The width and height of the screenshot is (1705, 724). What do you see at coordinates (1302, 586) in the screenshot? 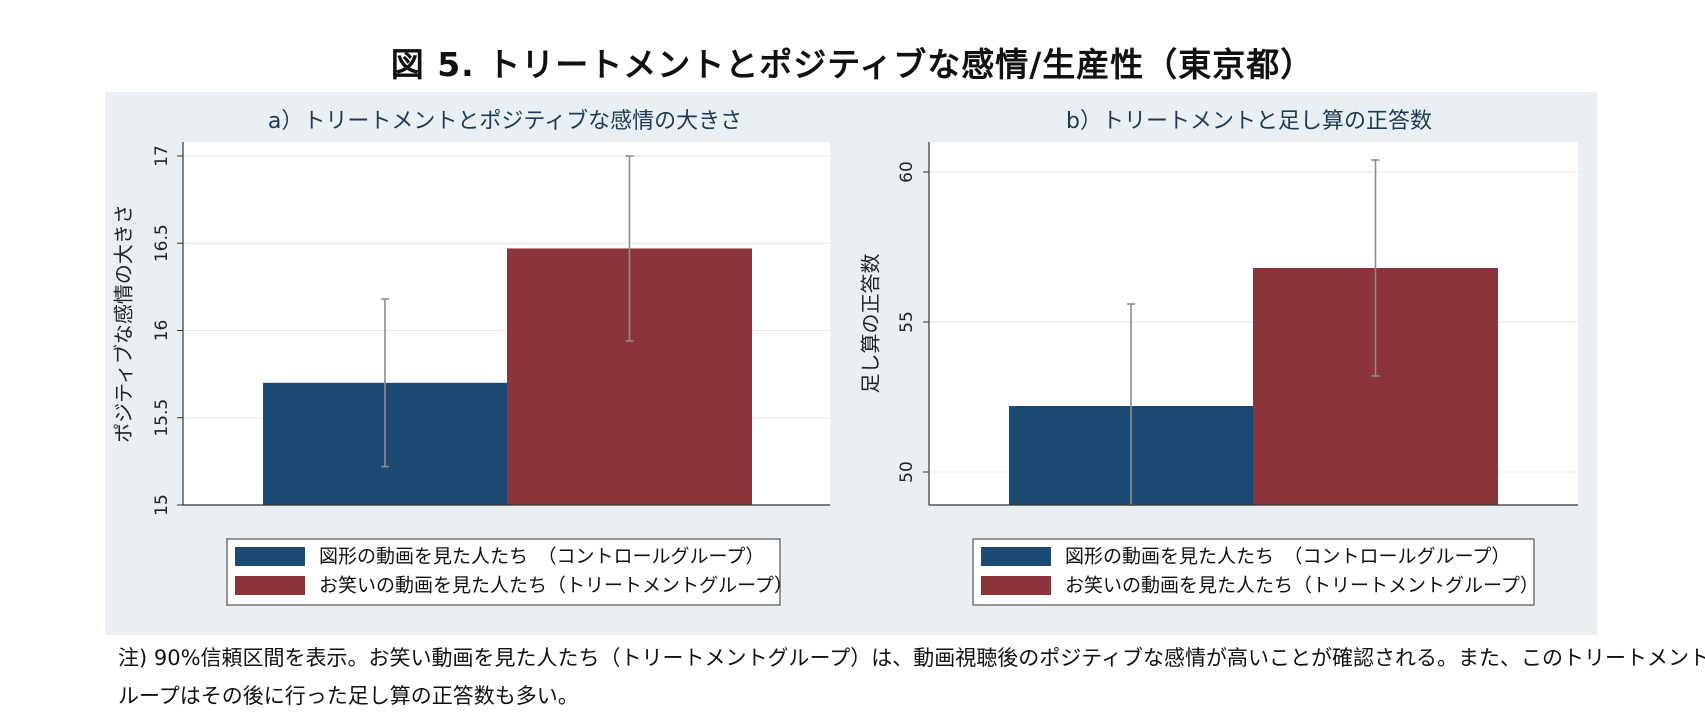
I see `legend-label-b-1: お笑いの動画を見た人たち（トリートメントグループ）` at bounding box center [1302, 586].